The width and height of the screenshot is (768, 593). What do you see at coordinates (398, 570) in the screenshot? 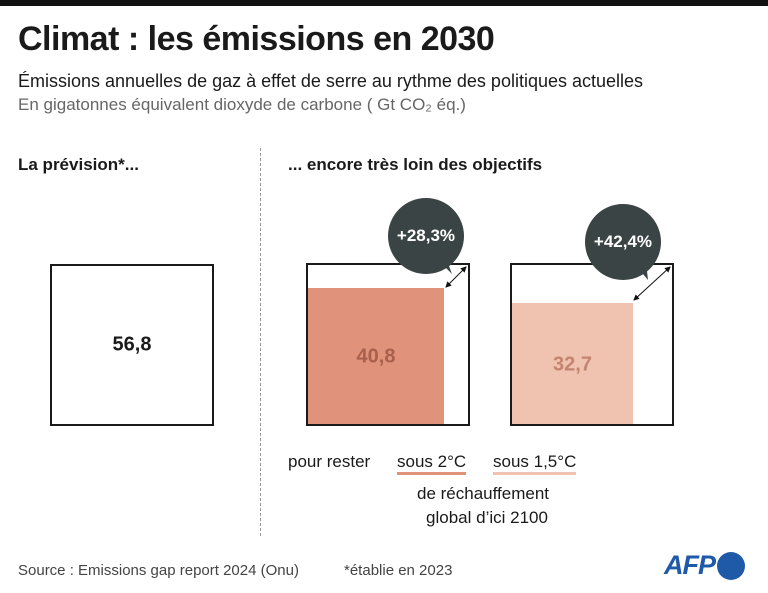
I see `footnote: *établie en 2023` at bounding box center [398, 570].